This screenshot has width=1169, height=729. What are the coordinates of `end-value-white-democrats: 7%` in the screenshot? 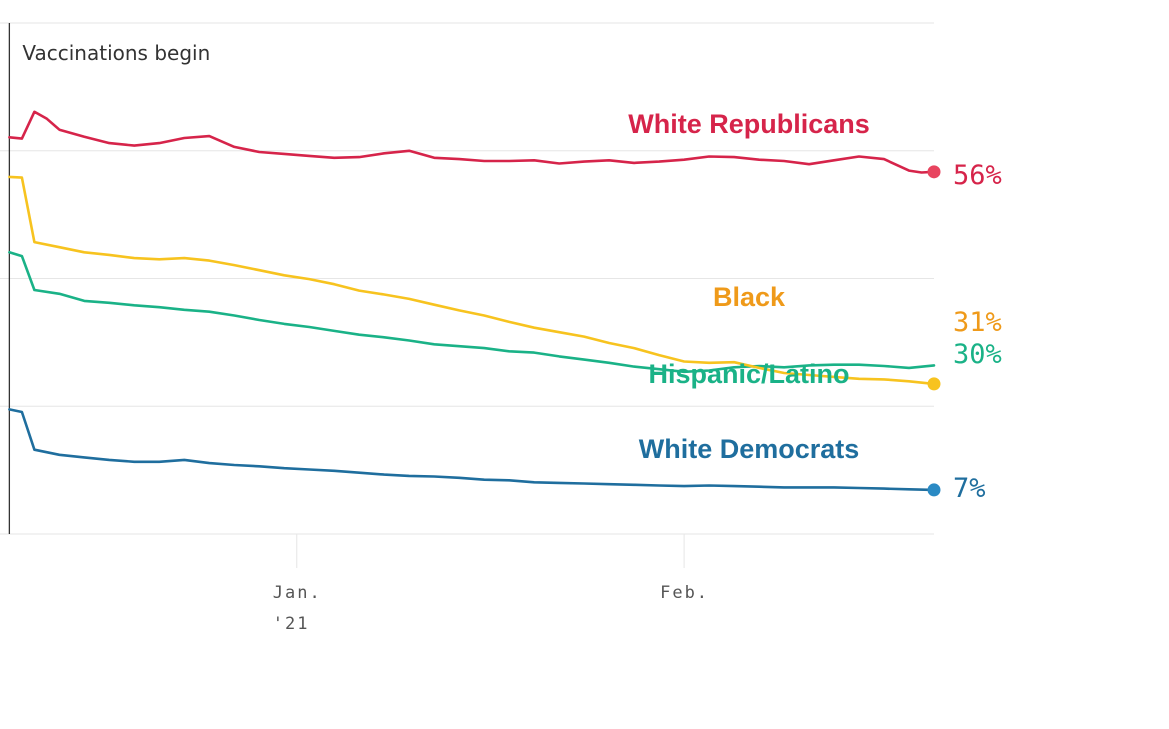 It's located at (969, 488).